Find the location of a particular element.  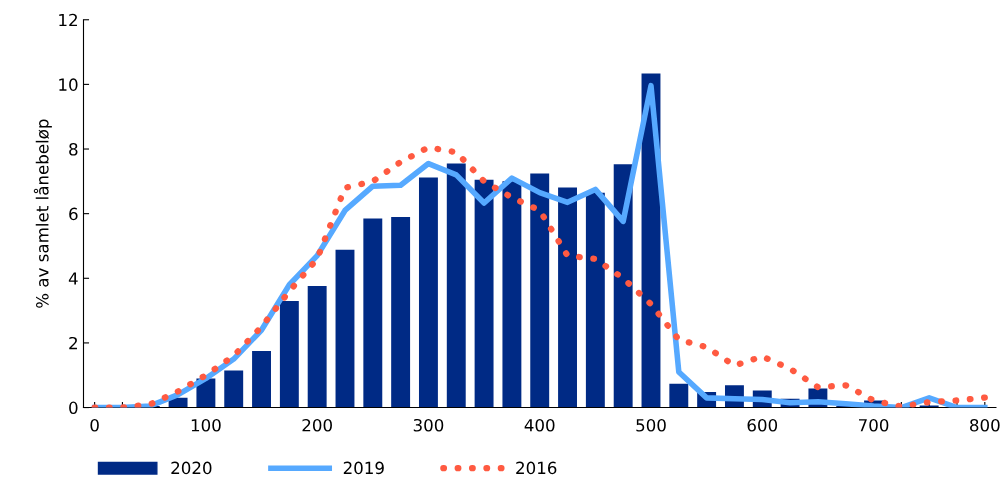

y-tick-label: 0 is located at coordinates (73, 408).